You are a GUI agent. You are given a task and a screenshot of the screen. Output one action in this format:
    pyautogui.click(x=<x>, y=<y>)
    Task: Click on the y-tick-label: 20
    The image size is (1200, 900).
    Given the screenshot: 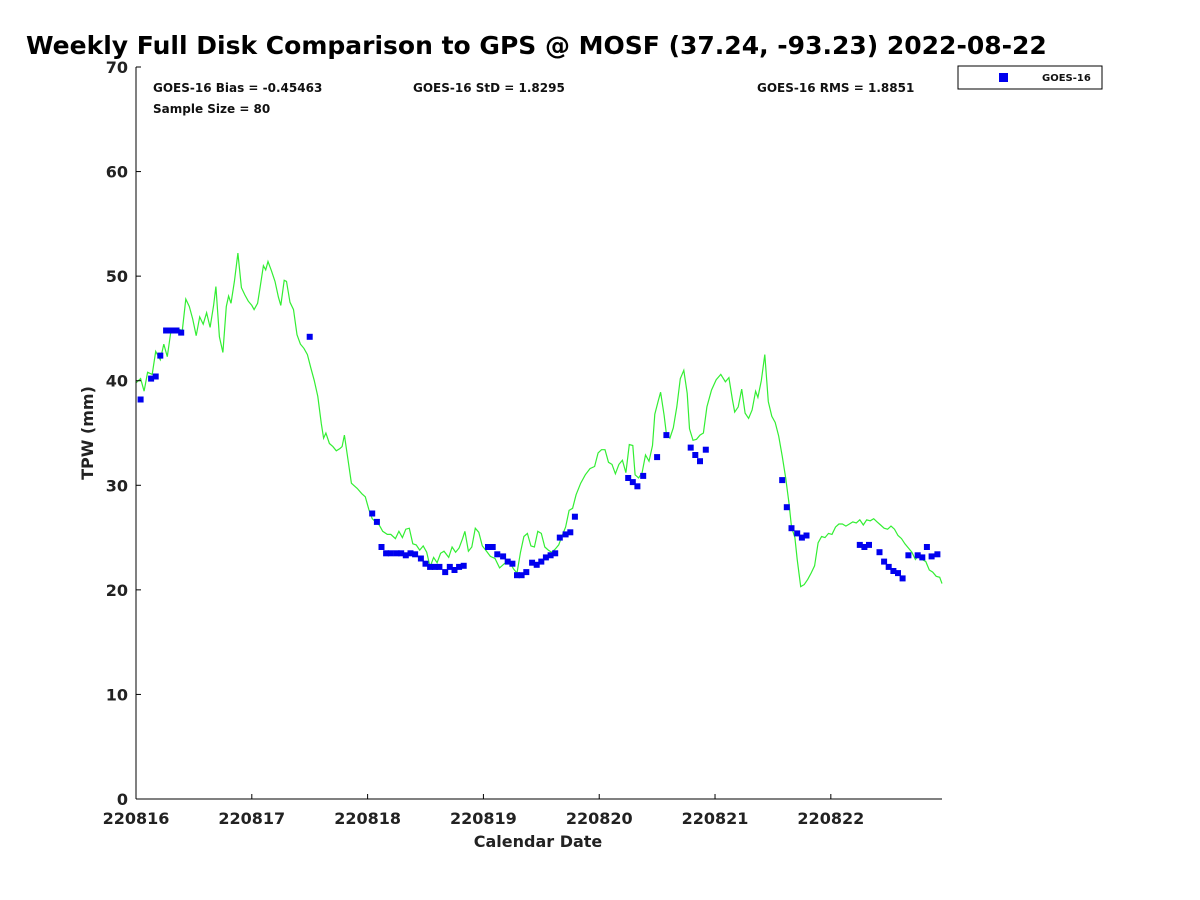 What is the action you would take?
    pyautogui.click(x=117, y=590)
    